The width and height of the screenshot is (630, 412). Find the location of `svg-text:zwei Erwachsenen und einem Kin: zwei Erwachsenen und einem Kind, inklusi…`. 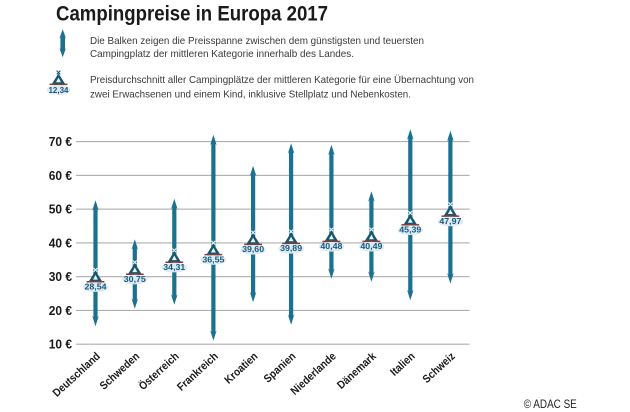

svg-text:zwei Erwachsenen und einem Kin: zwei Erwachsenen und einem Kind, inklusi… is located at coordinates (250, 94).